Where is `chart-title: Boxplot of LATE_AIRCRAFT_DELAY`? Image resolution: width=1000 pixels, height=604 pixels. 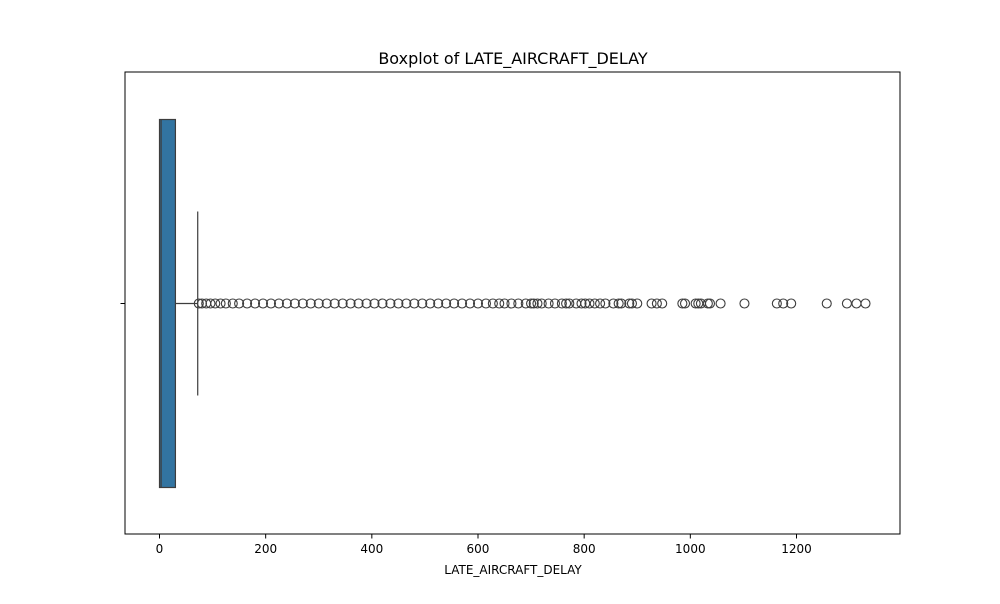 chart-title: Boxplot of LATE_AIRCRAFT_DELAY is located at coordinates (513, 59).